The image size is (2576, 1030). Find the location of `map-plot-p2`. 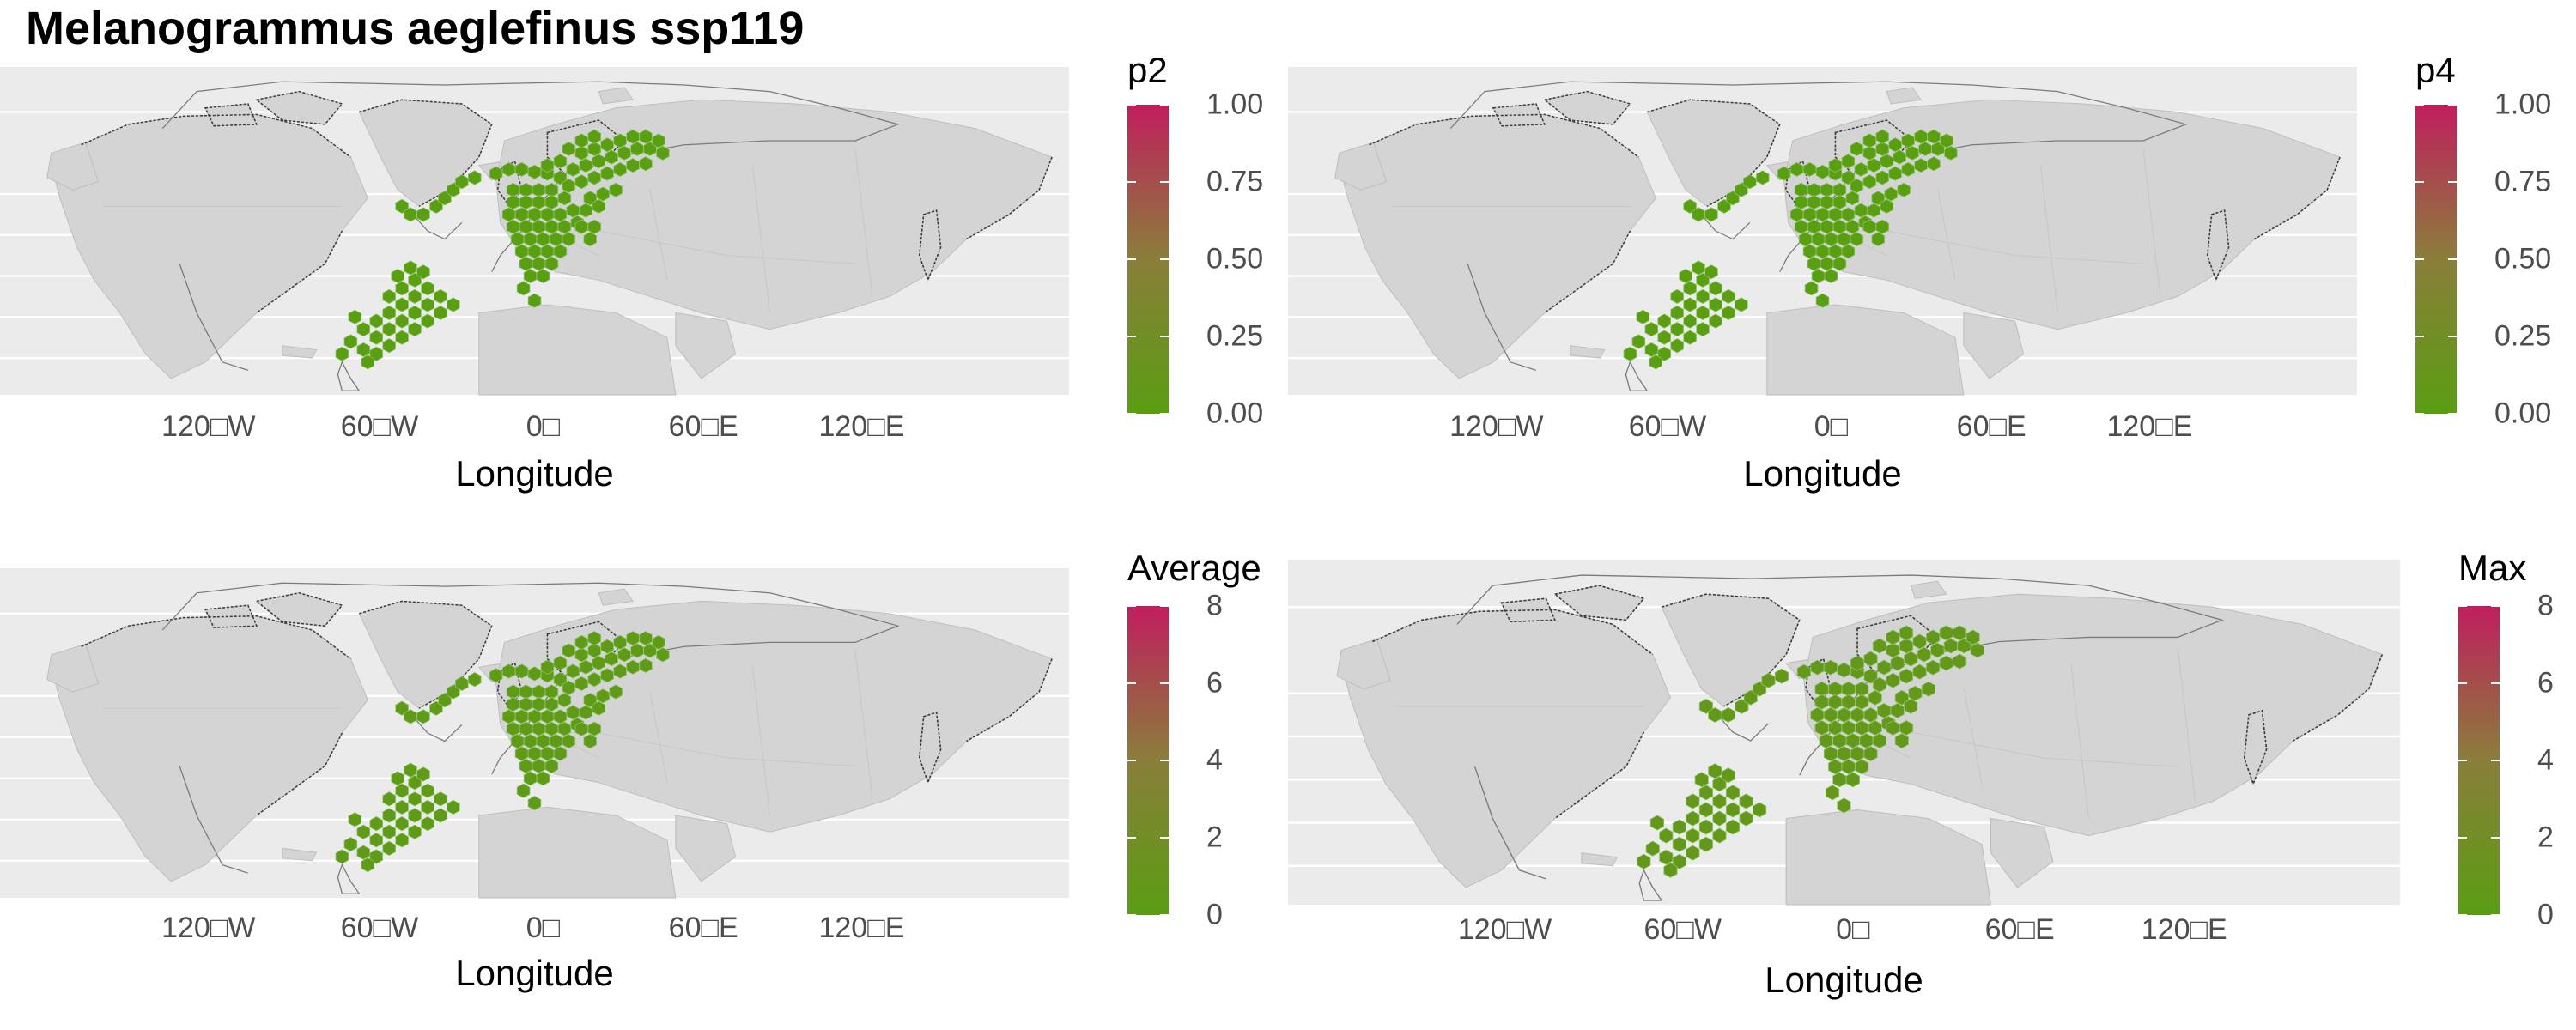

map-plot-p2 is located at coordinates (534, 231).